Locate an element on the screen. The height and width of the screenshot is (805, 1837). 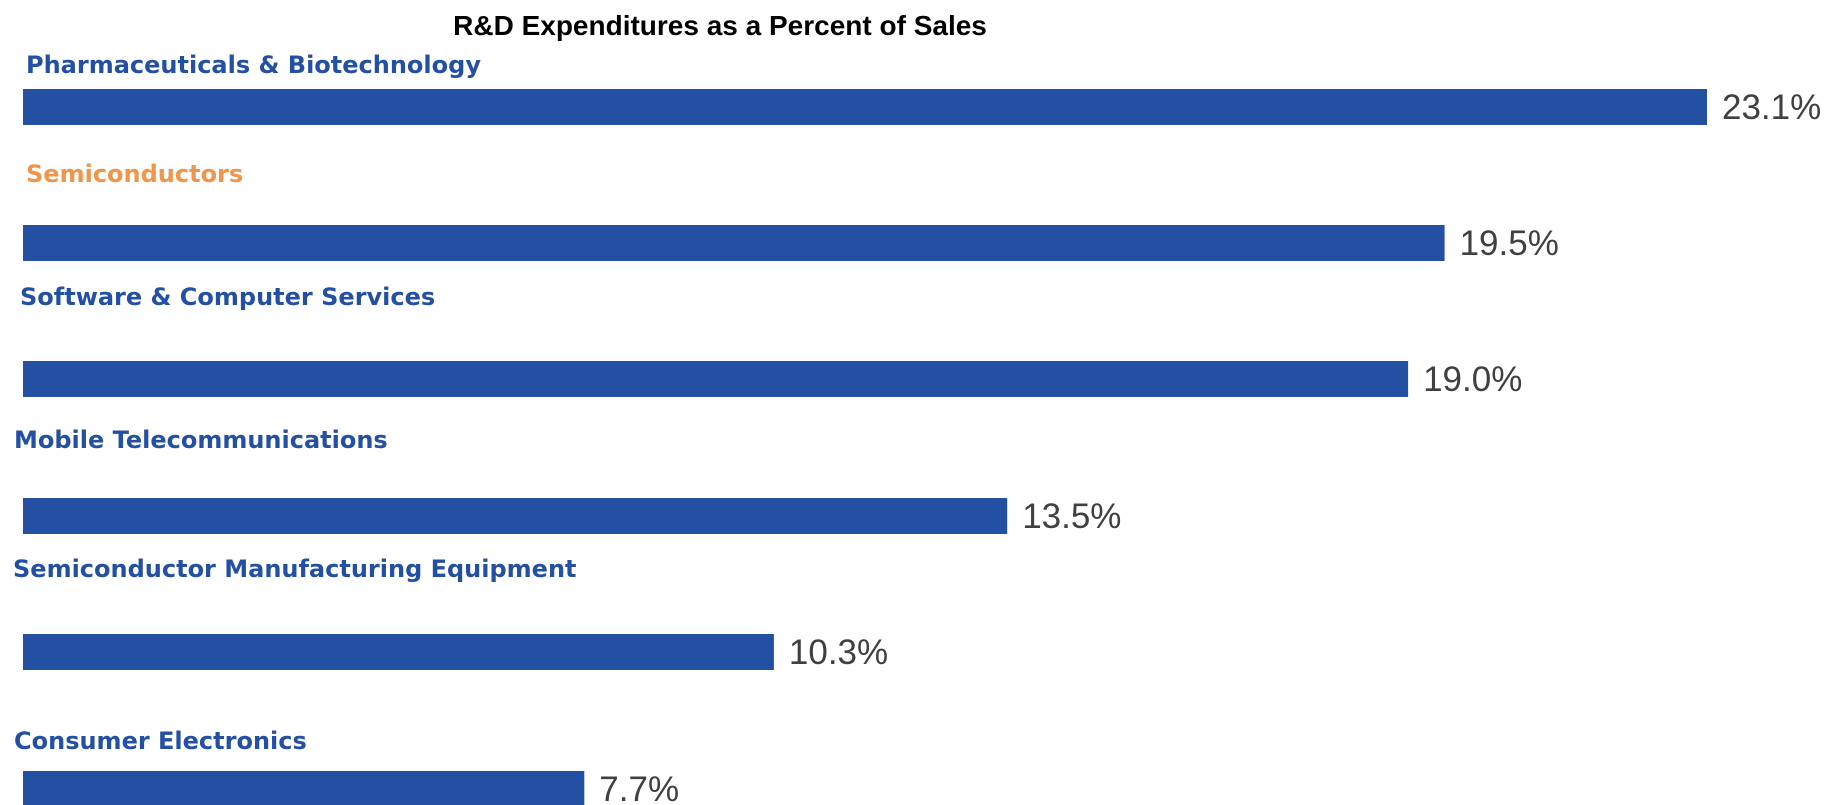
category-label: Mobile Telecommunications is located at coordinates (201, 440).